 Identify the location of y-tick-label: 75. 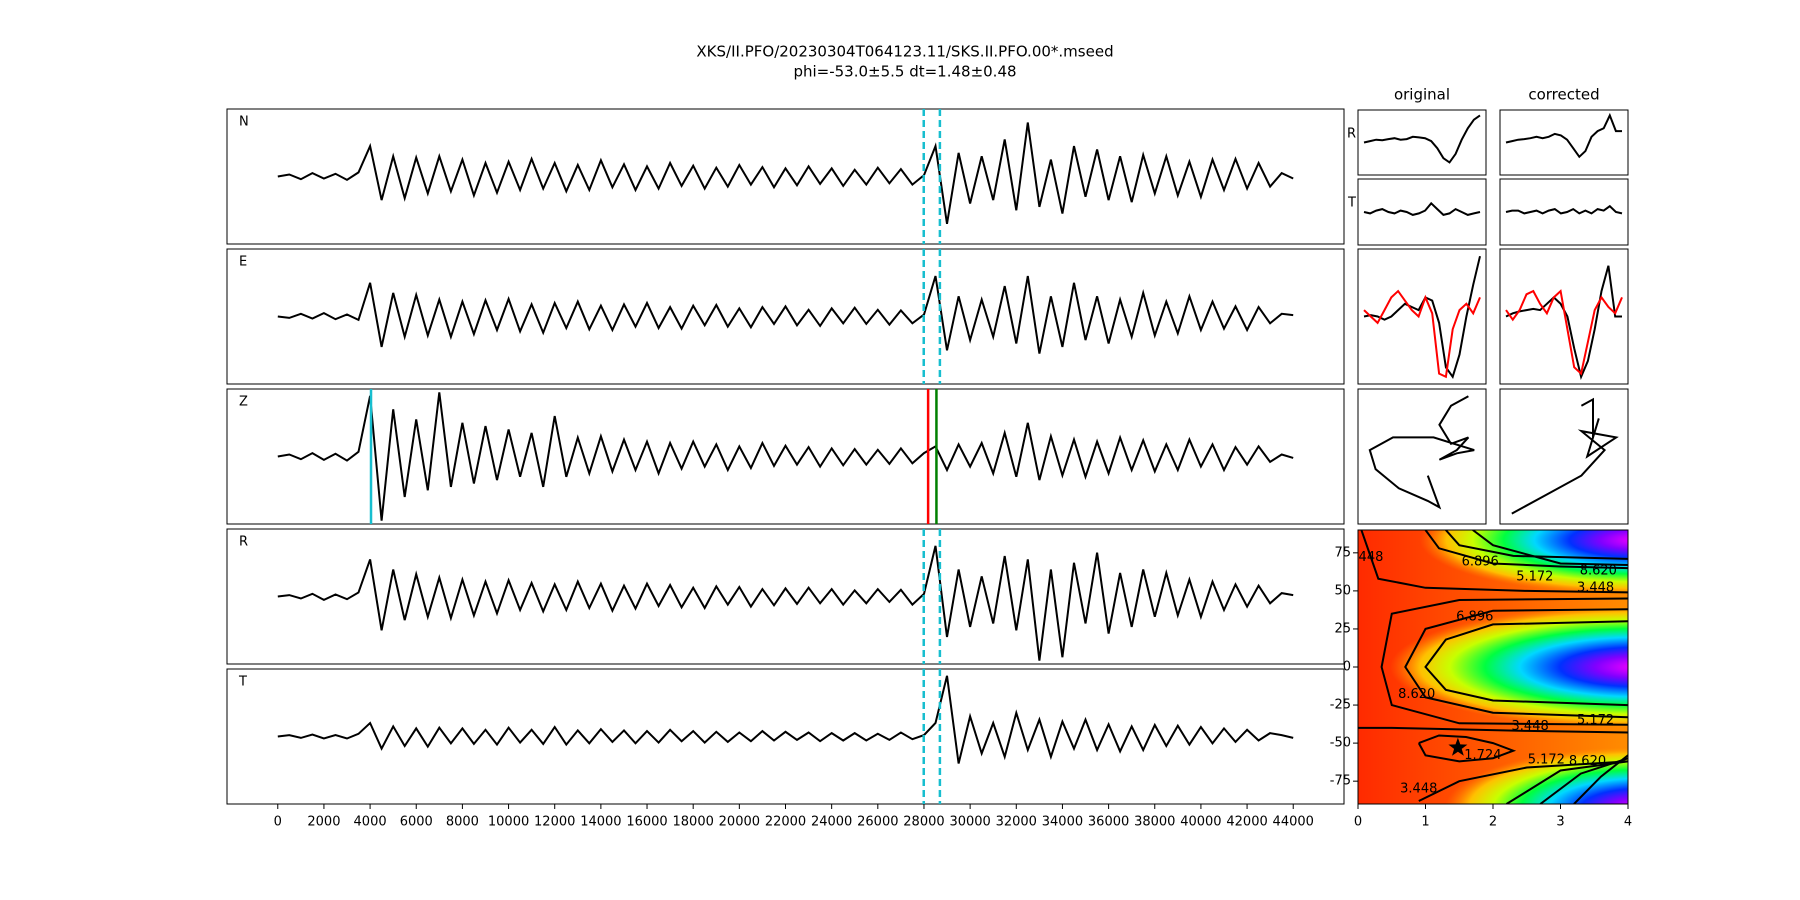
(1342, 552).